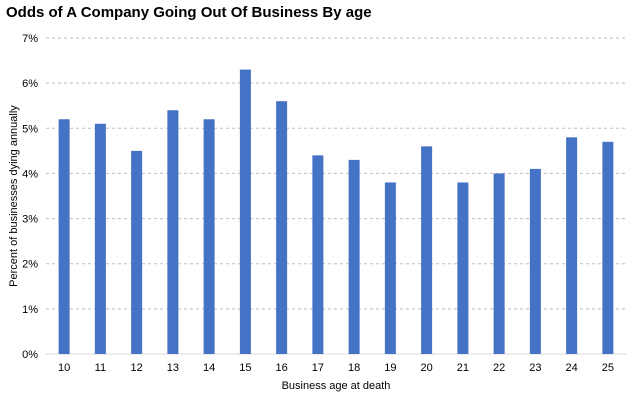 The width and height of the screenshot is (635, 403). I want to click on y-axis-ticks: 0% 1% 2% 3% 4% 5% 6% 7%, so click(30, 197).